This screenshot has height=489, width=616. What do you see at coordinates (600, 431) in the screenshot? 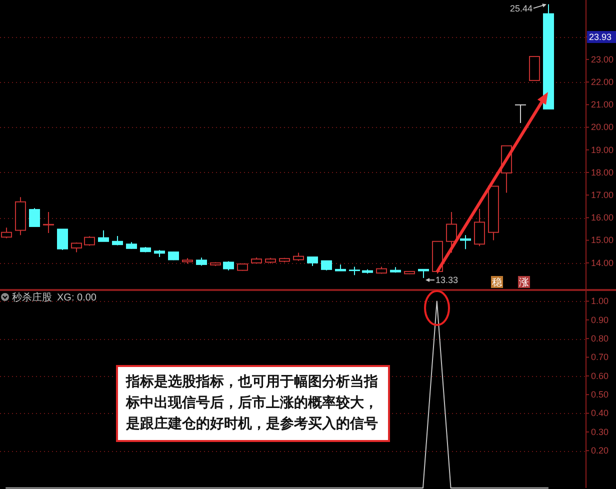
I see `y-tick-label: 0.30` at bounding box center [600, 431].